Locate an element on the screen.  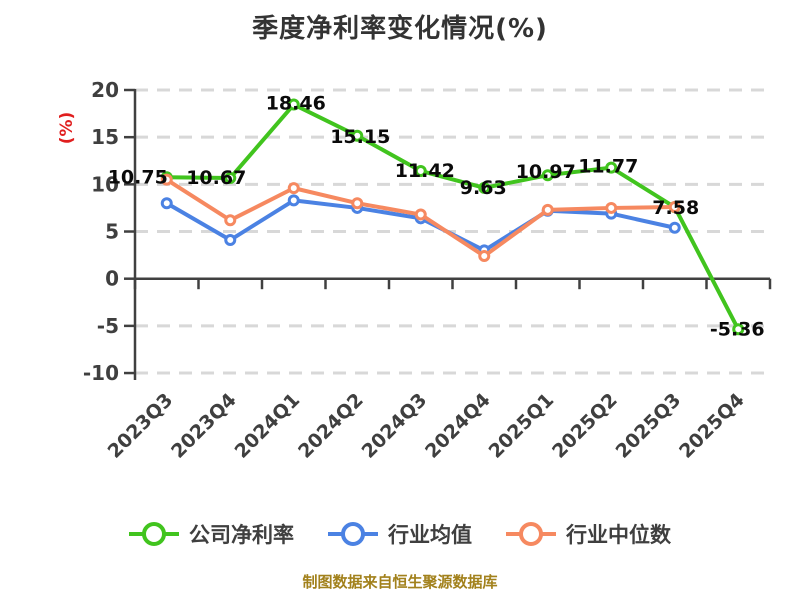
legend-label: 行业中位数 is located at coordinates (618, 535).